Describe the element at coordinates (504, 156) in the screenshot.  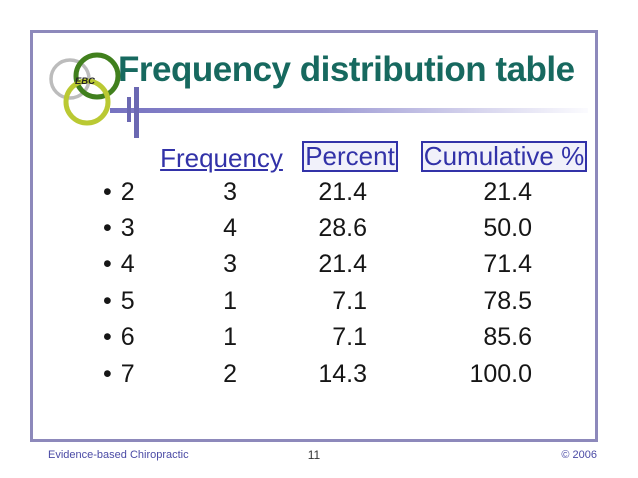
I see `column-header-cumulative: Cumulative %` at that location.